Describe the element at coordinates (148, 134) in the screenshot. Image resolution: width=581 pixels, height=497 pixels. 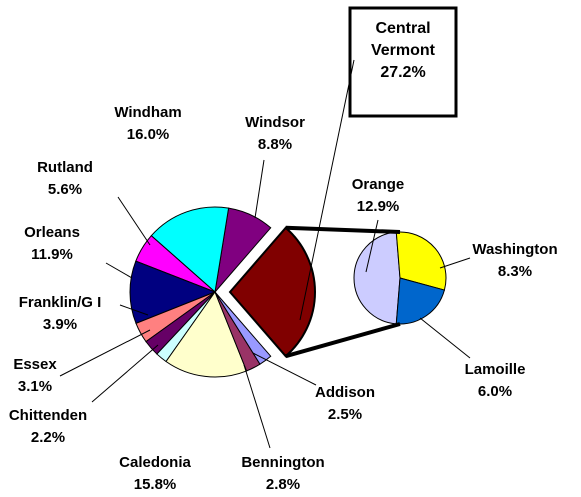
I see `slice-value-label: 16.0%` at that location.